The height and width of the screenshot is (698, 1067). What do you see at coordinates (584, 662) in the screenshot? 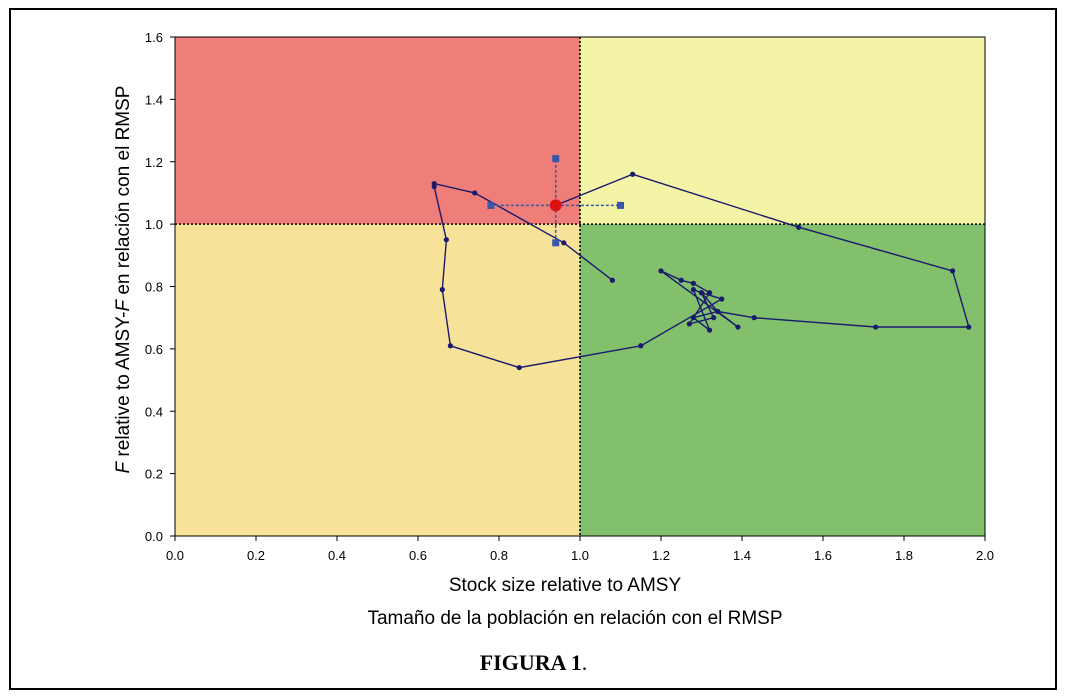
I see `figure-caption-period: .` at bounding box center [584, 662].